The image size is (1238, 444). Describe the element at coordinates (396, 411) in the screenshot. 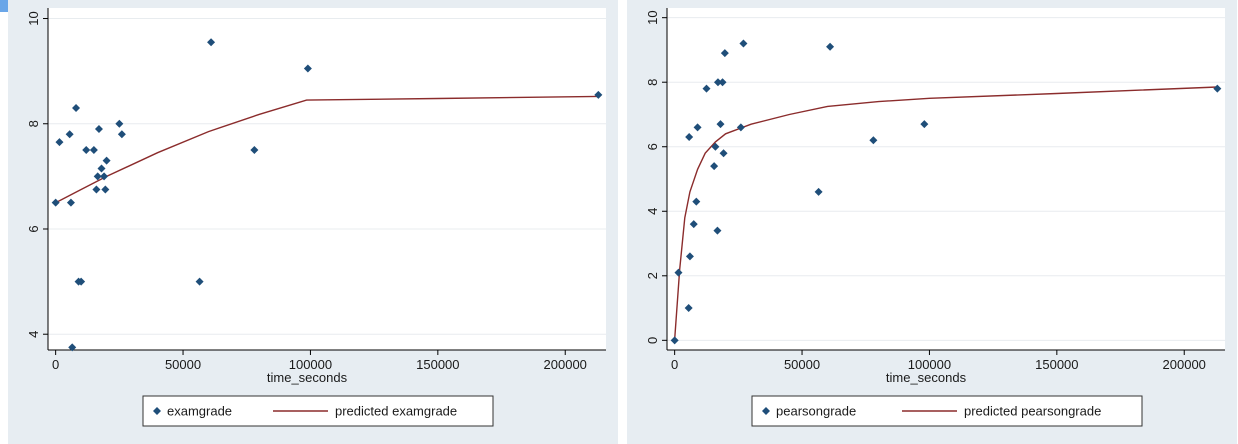

I see `legend-label-line: predicted examgrade` at that location.